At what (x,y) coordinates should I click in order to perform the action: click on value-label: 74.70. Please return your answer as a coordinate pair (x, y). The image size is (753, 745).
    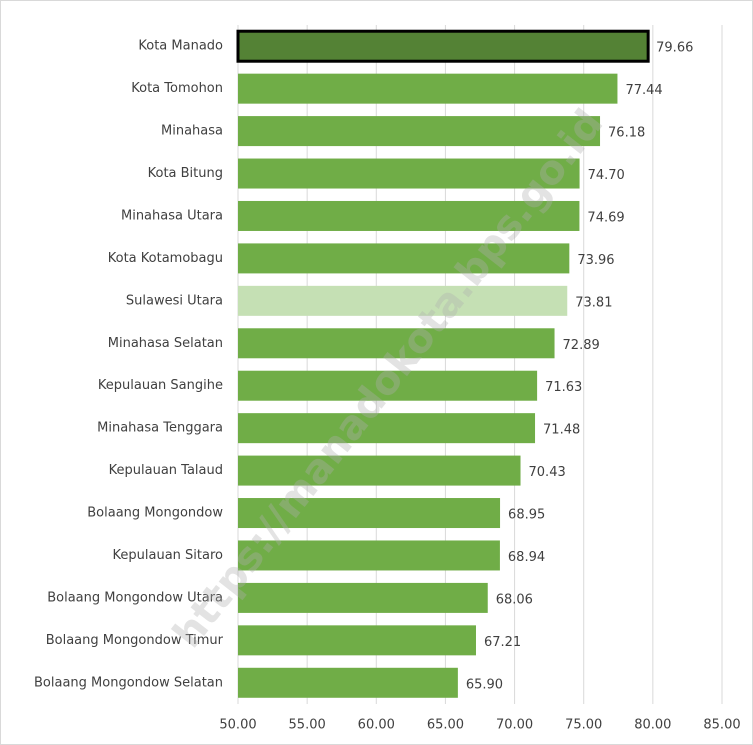
    Looking at the image, I should click on (606, 175).